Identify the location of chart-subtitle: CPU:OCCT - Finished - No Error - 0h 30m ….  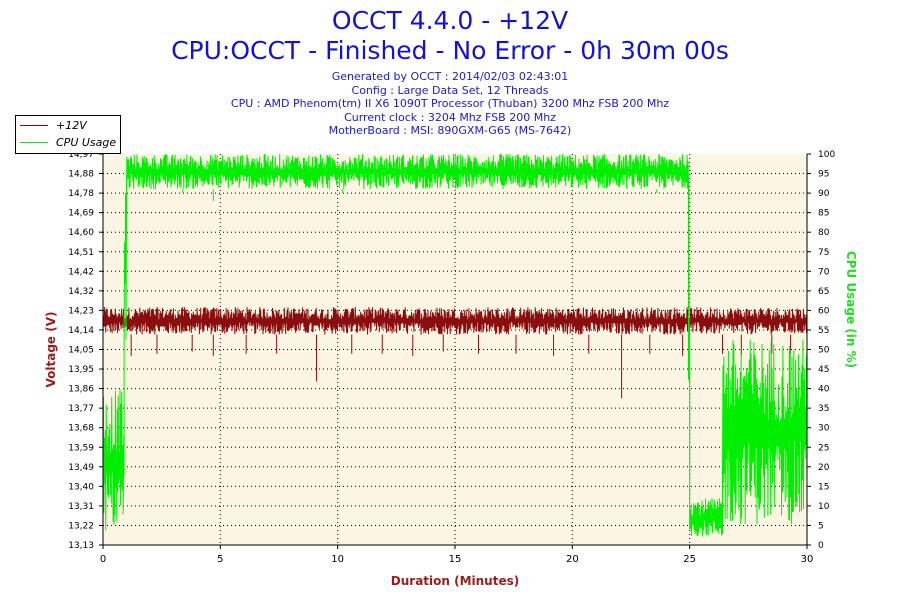
(450, 50).